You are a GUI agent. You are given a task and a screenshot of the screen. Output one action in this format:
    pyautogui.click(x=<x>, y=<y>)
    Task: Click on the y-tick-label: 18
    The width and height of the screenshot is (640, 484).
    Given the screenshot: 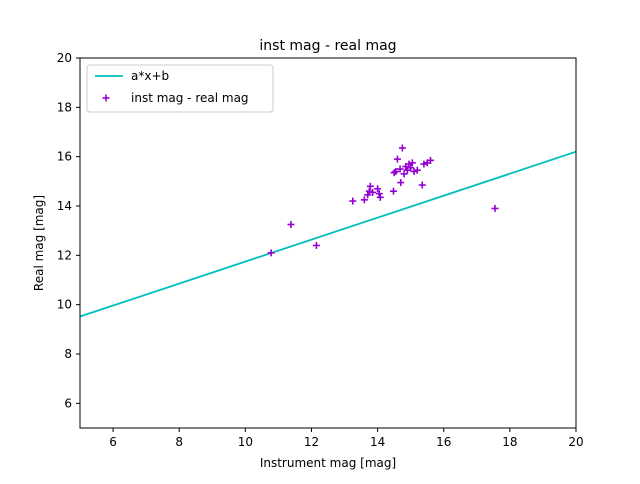 What is the action you would take?
    pyautogui.click(x=64, y=107)
    